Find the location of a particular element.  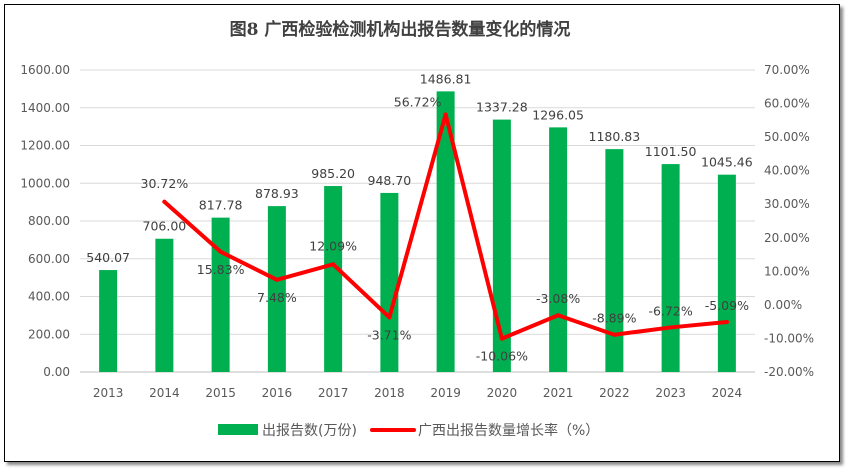

y-left-tick-label: 0.00 is located at coordinates (56, 372).